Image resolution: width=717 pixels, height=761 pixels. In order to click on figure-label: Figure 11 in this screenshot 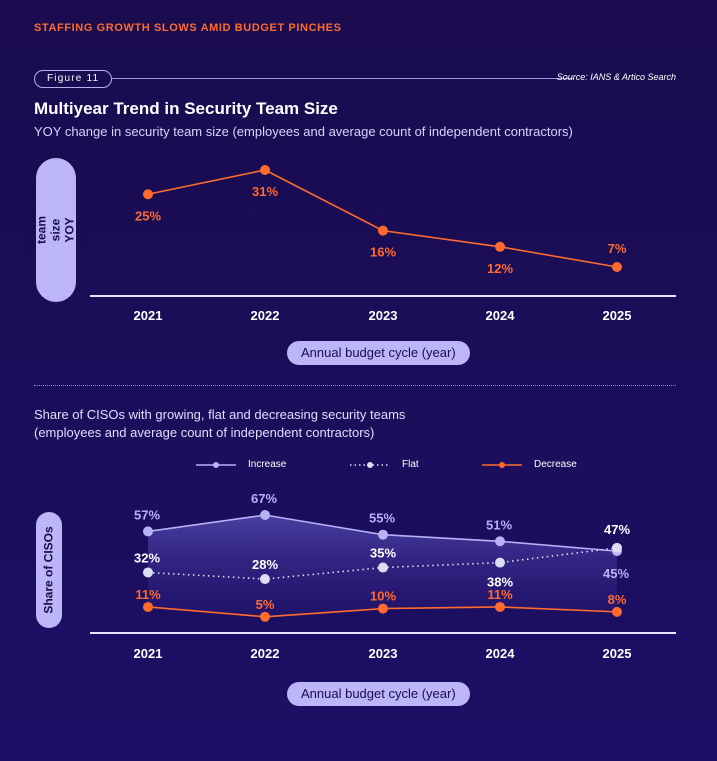, I will do `click(73, 79)`.